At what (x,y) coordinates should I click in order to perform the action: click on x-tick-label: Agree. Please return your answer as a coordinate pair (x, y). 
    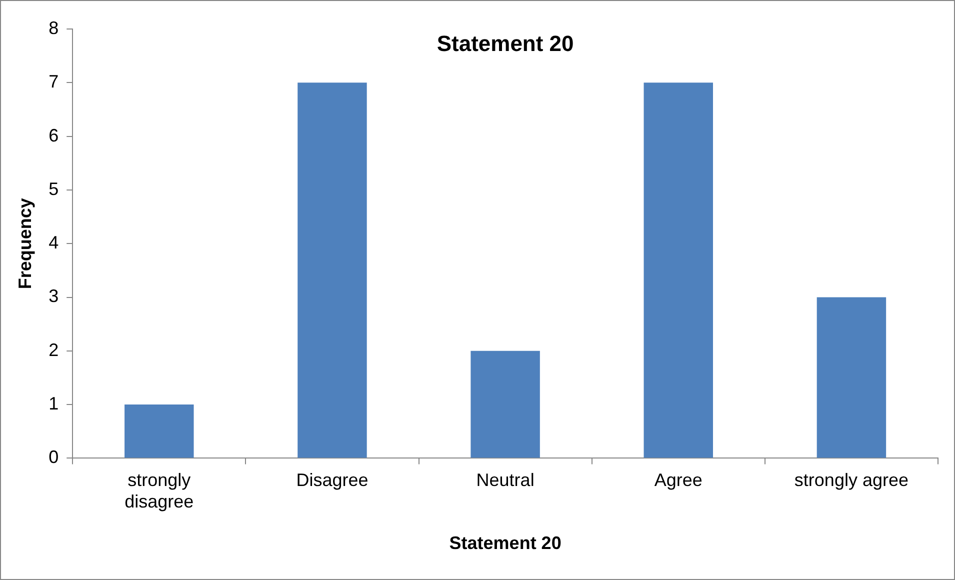
    Looking at the image, I should click on (678, 480).